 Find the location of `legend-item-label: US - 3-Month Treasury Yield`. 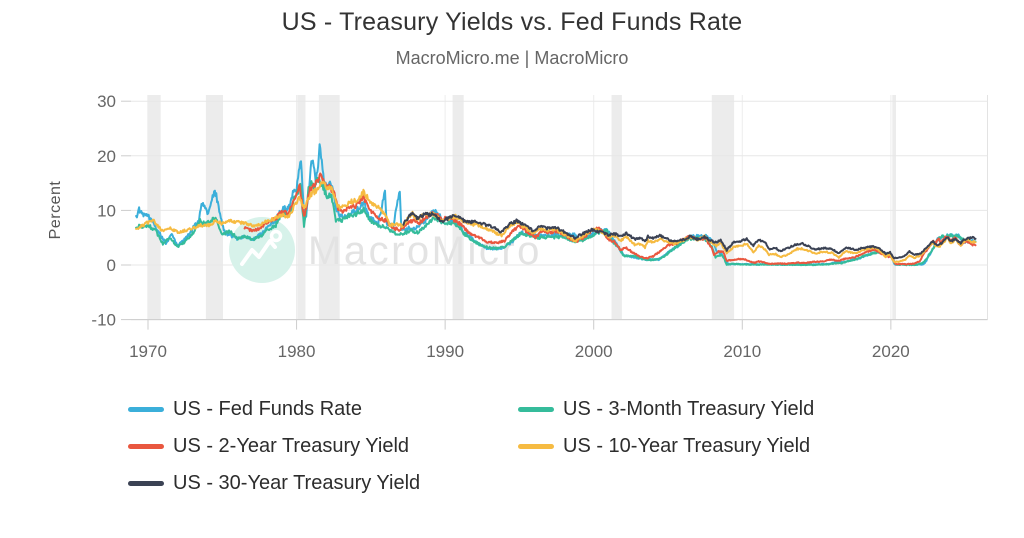

legend-item-label: US - 3-Month Treasury Yield is located at coordinates (689, 409).